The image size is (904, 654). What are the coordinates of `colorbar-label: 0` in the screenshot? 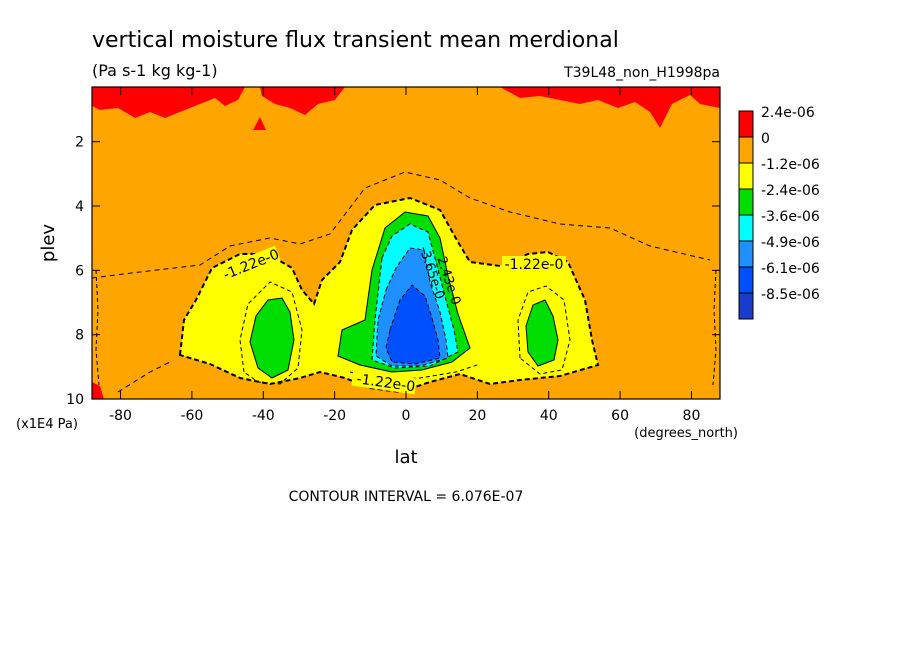 It's located at (765, 139).